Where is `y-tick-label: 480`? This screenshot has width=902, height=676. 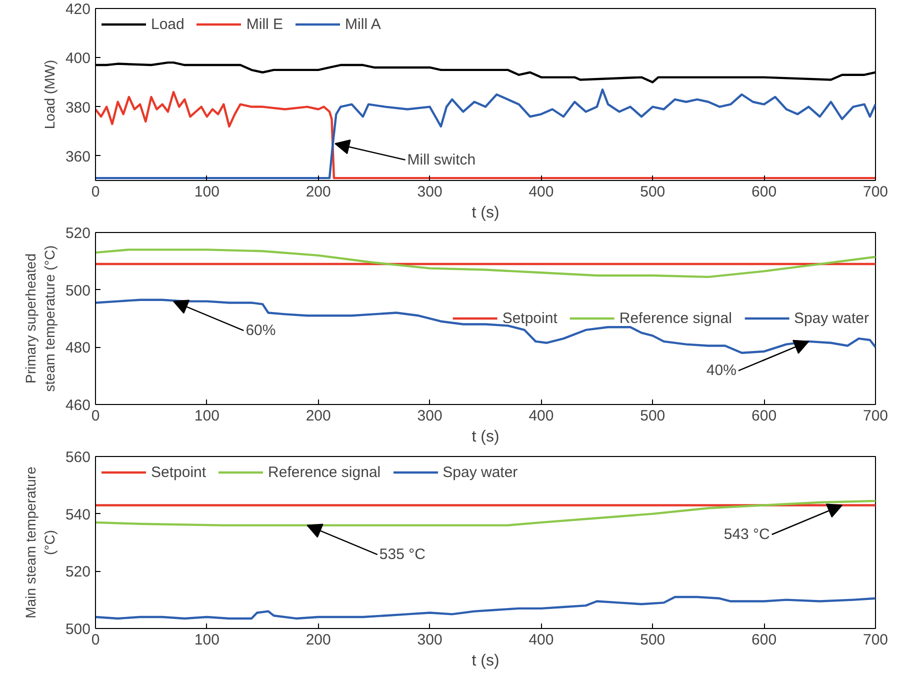
y-tick-label: 480 is located at coordinates (78, 348).